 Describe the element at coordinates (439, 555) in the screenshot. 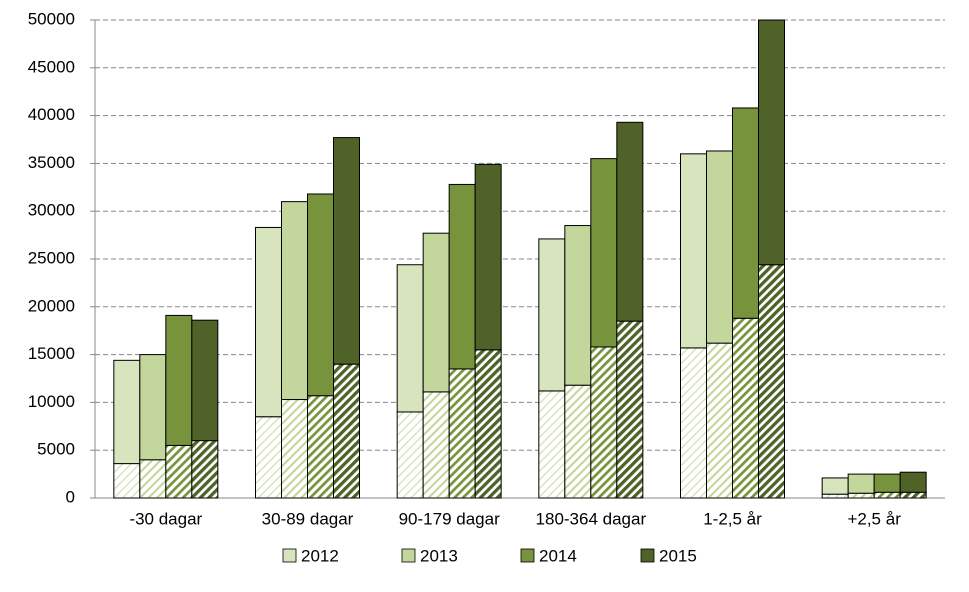

I see `legend-label: 2013` at that location.